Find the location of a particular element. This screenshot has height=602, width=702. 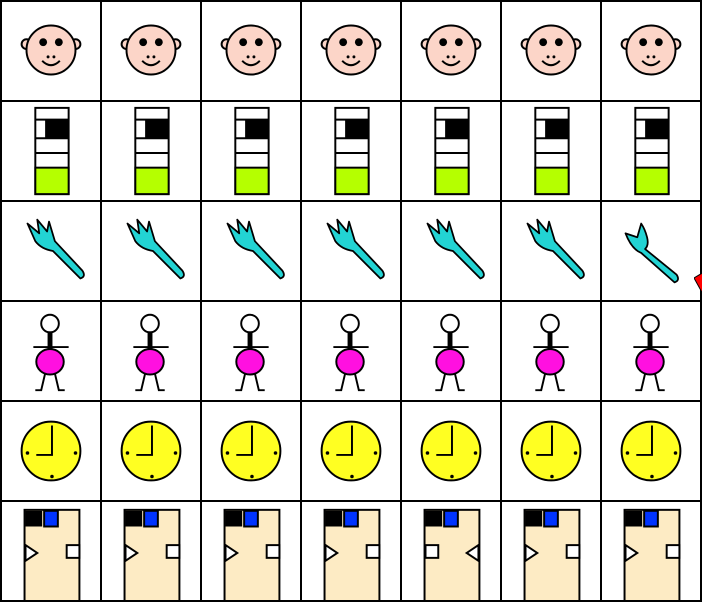

card-right-triangle-icon is located at coordinates (452, 554).